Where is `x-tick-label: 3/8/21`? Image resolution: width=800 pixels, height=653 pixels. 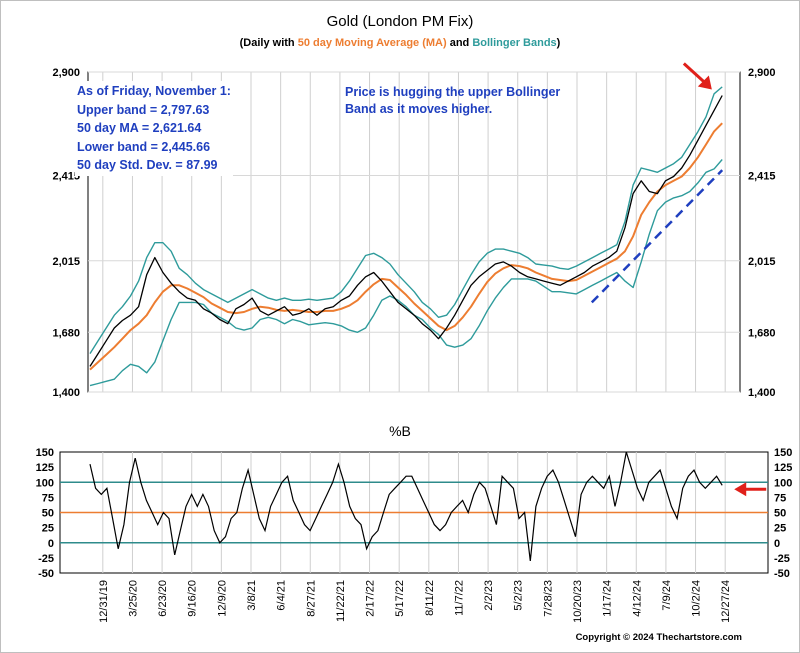 x-tick-label: 3/8/21 is located at coordinates (252, 595).